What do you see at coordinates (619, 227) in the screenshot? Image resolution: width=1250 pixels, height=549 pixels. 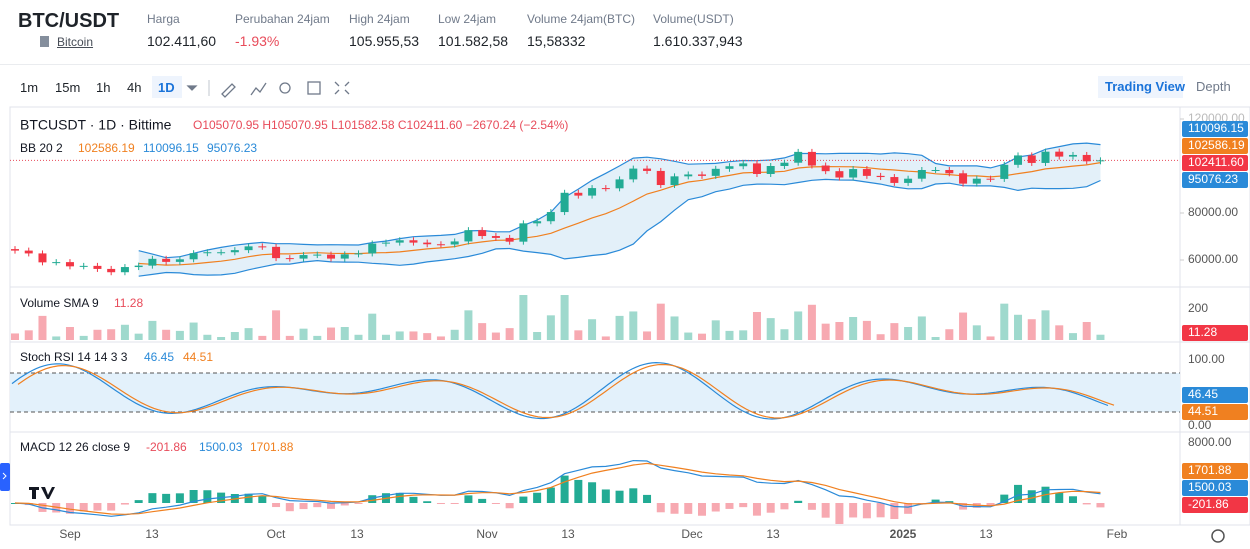 I see `bb-lower` at bounding box center [619, 227].